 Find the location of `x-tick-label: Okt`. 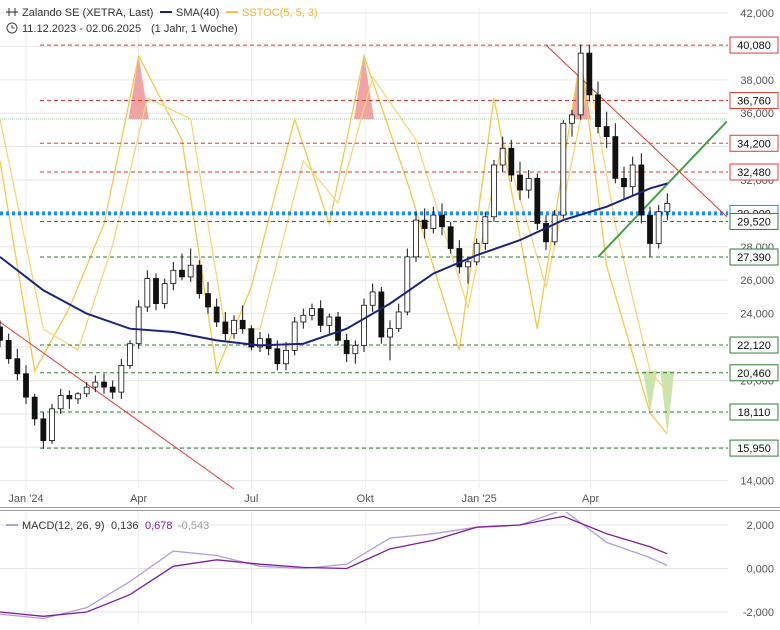

x-tick-label: Okt is located at coordinates (365, 499).